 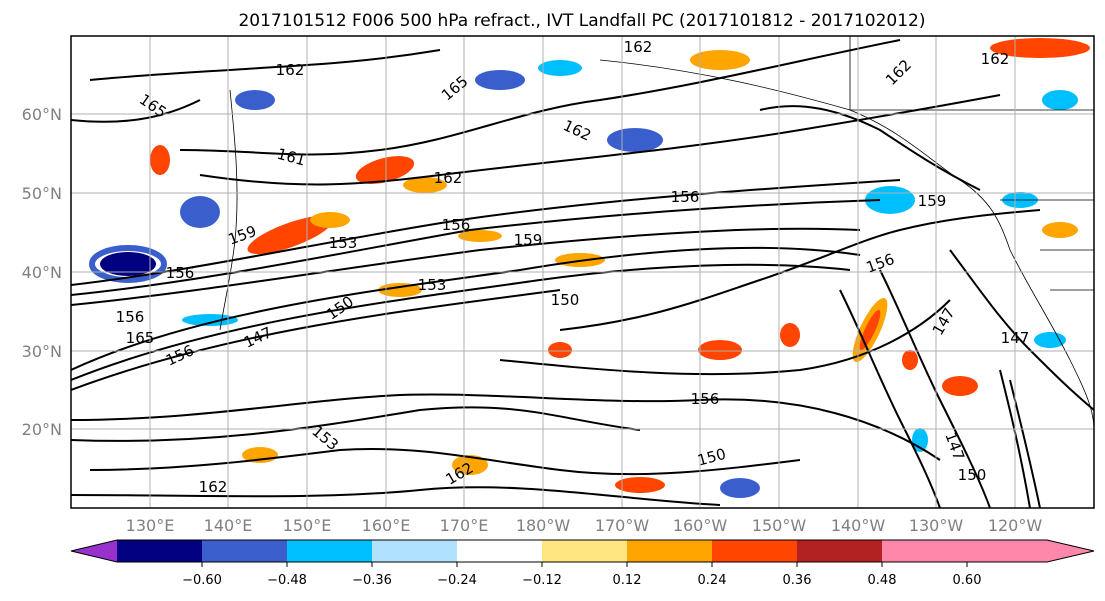 What do you see at coordinates (797, 580) in the screenshot?
I see `colorbar-tick-label: 0.36` at bounding box center [797, 580].